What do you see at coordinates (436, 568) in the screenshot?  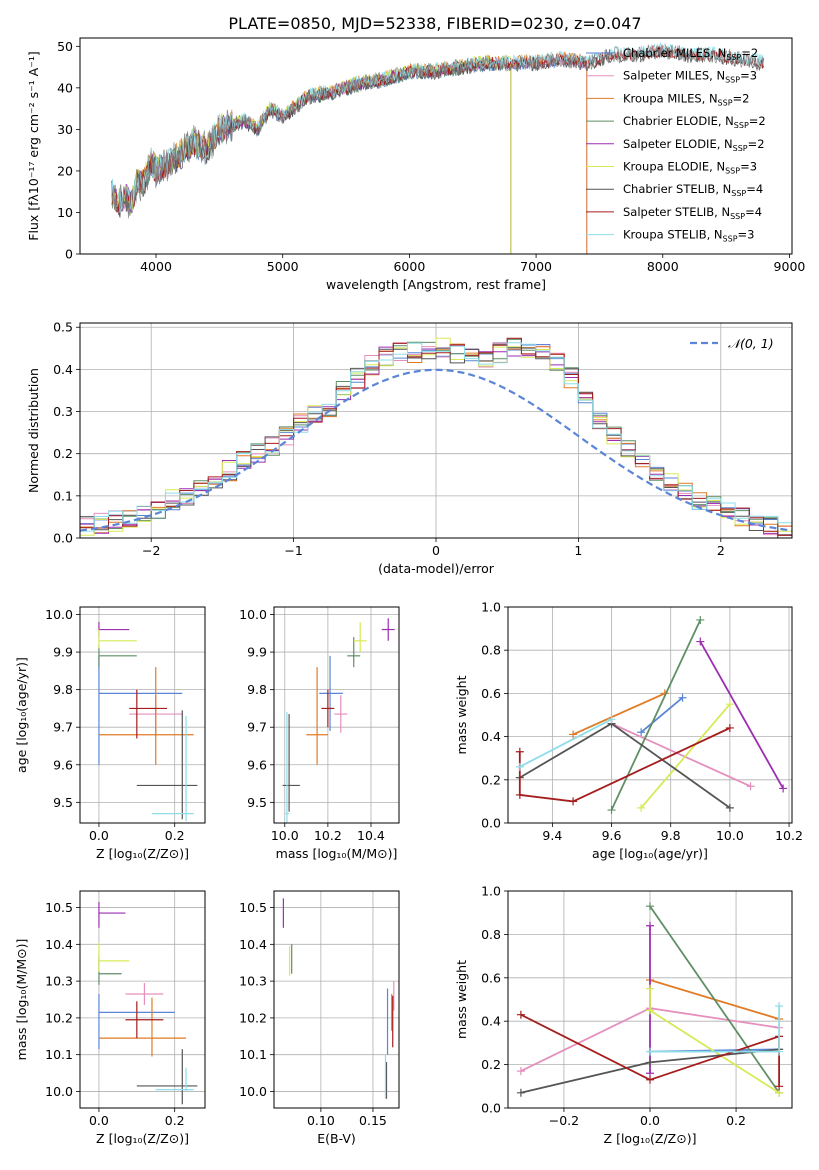 I see `x-axis-label: (data-model)/error` at bounding box center [436, 568].